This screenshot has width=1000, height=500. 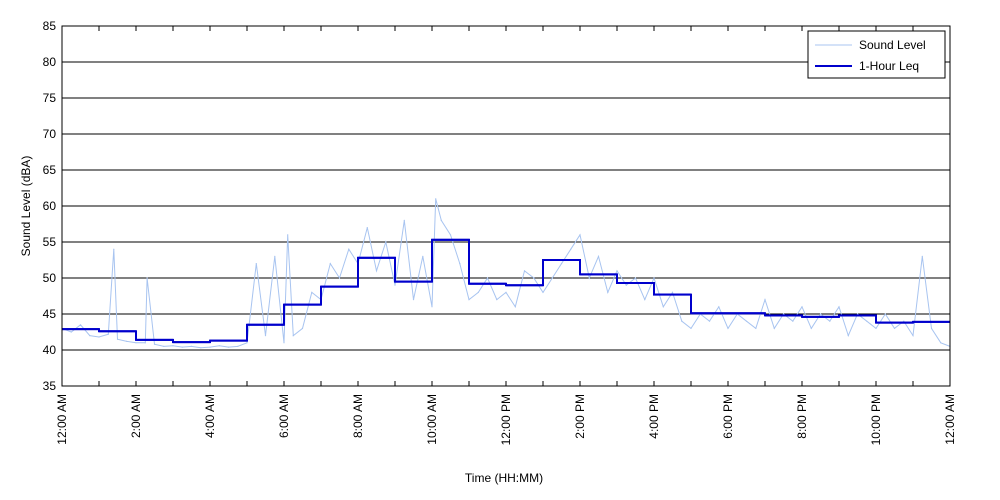 I want to click on y-tick-label: 85, so click(x=50, y=26).